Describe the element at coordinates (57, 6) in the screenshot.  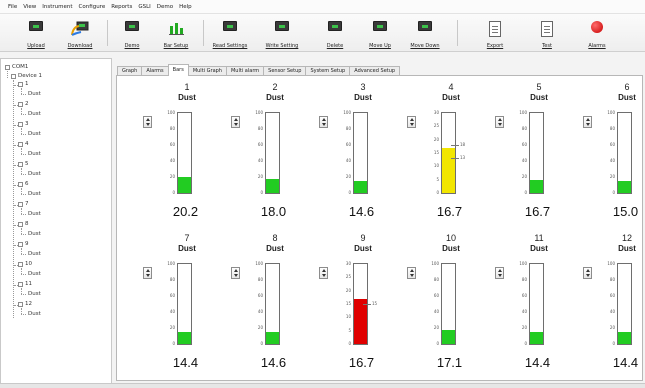
I see `menu-instrument: Instrument` at that location.